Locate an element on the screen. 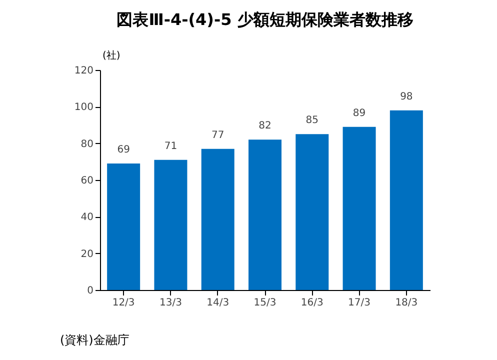 The height and width of the screenshot is (360, 497). y-tick-label: 80 is located at coordinates (87, 144).